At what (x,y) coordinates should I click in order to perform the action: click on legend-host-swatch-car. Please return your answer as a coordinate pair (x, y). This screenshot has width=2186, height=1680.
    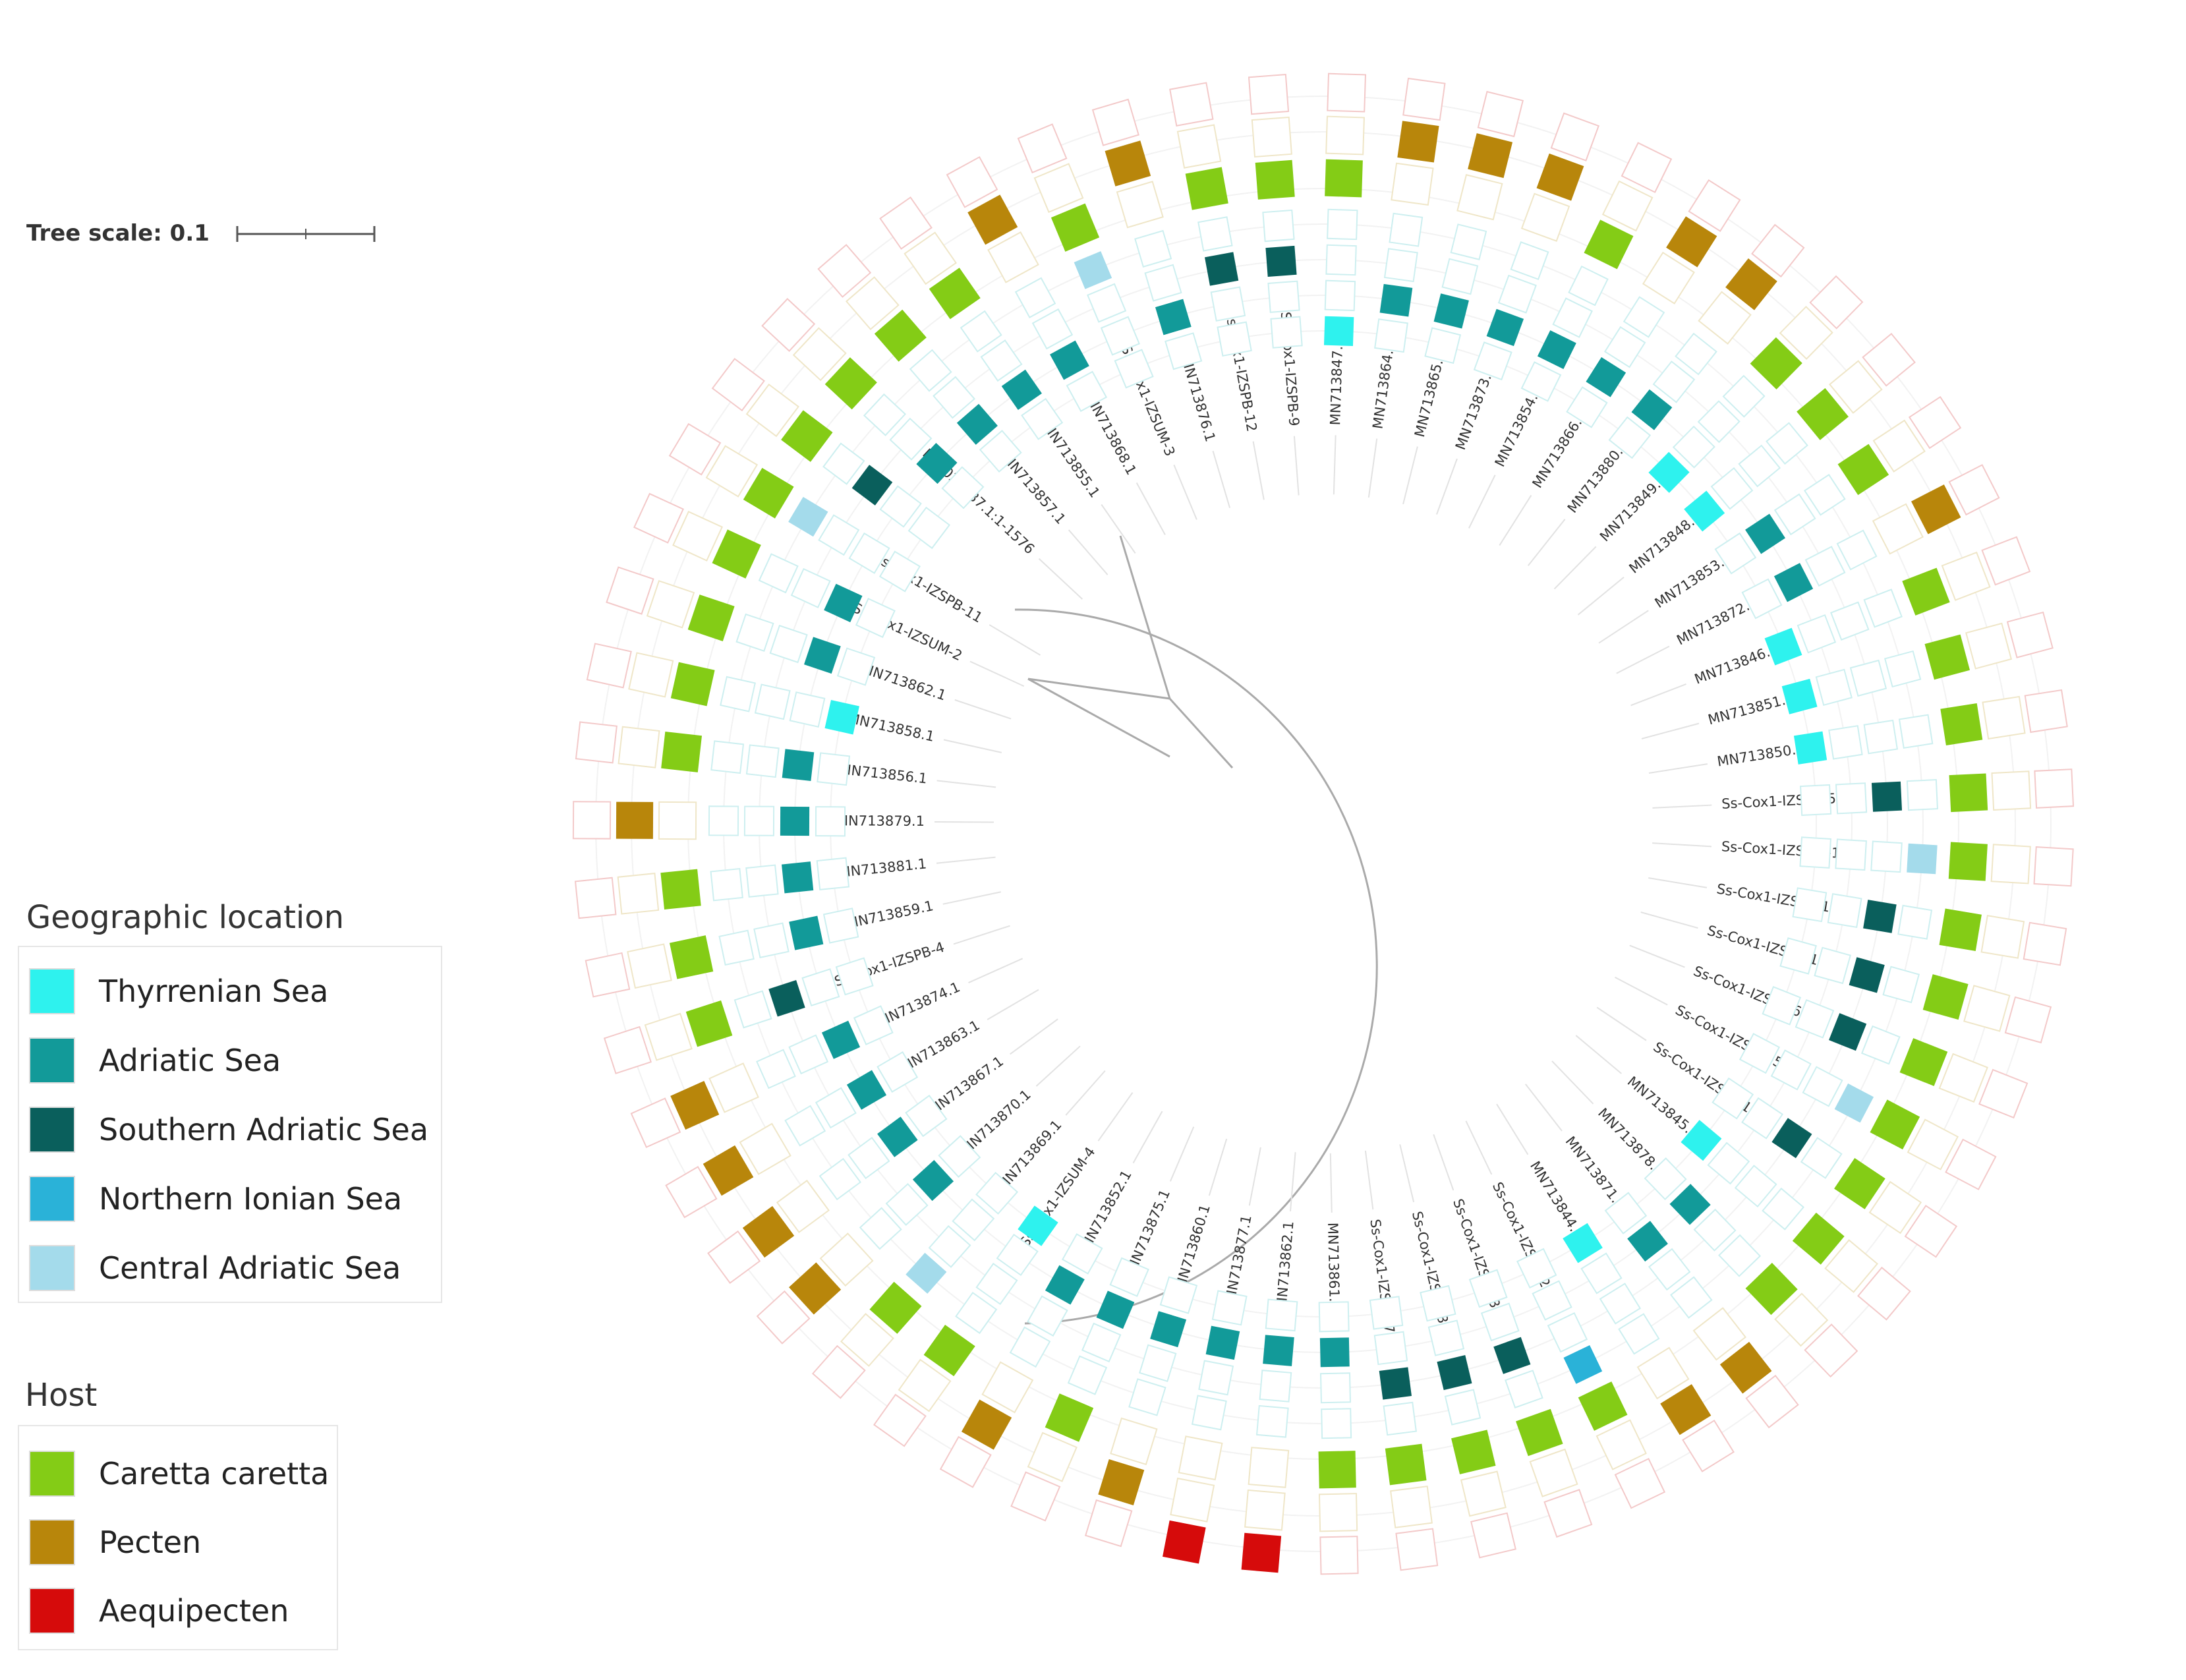
    Looking at the image, I should click on (52, 1474).